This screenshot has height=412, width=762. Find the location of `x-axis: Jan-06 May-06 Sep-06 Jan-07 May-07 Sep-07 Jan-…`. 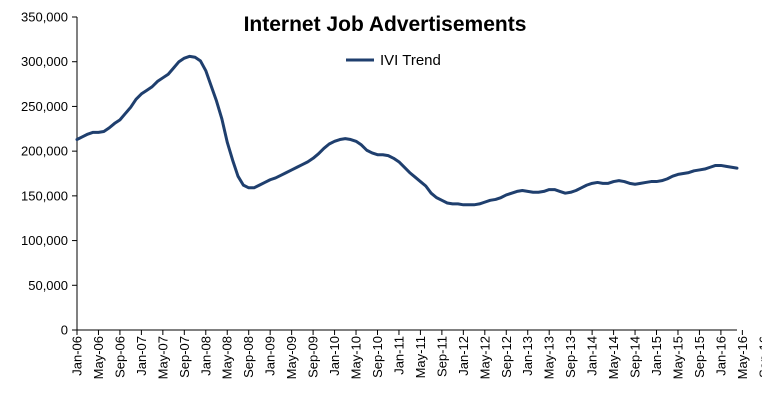

x-axis: Jan-06 May-06 Sep-06 Jan-07 May-07 Sep-07 Jan-… is located at coordinates (416, 354).